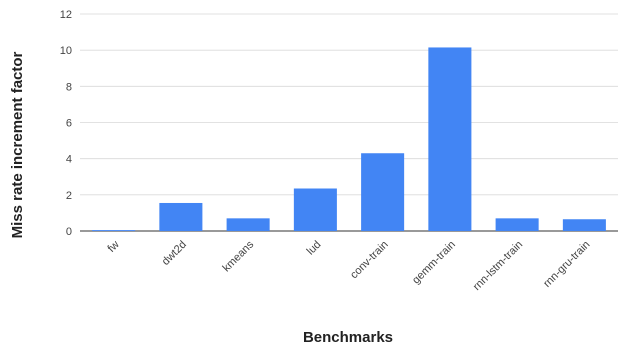 This screenshot has width=628, height=346. Describe the element at coordinates (69, 232) in the screenshot. I see `y-tick-label: 0` at that location.